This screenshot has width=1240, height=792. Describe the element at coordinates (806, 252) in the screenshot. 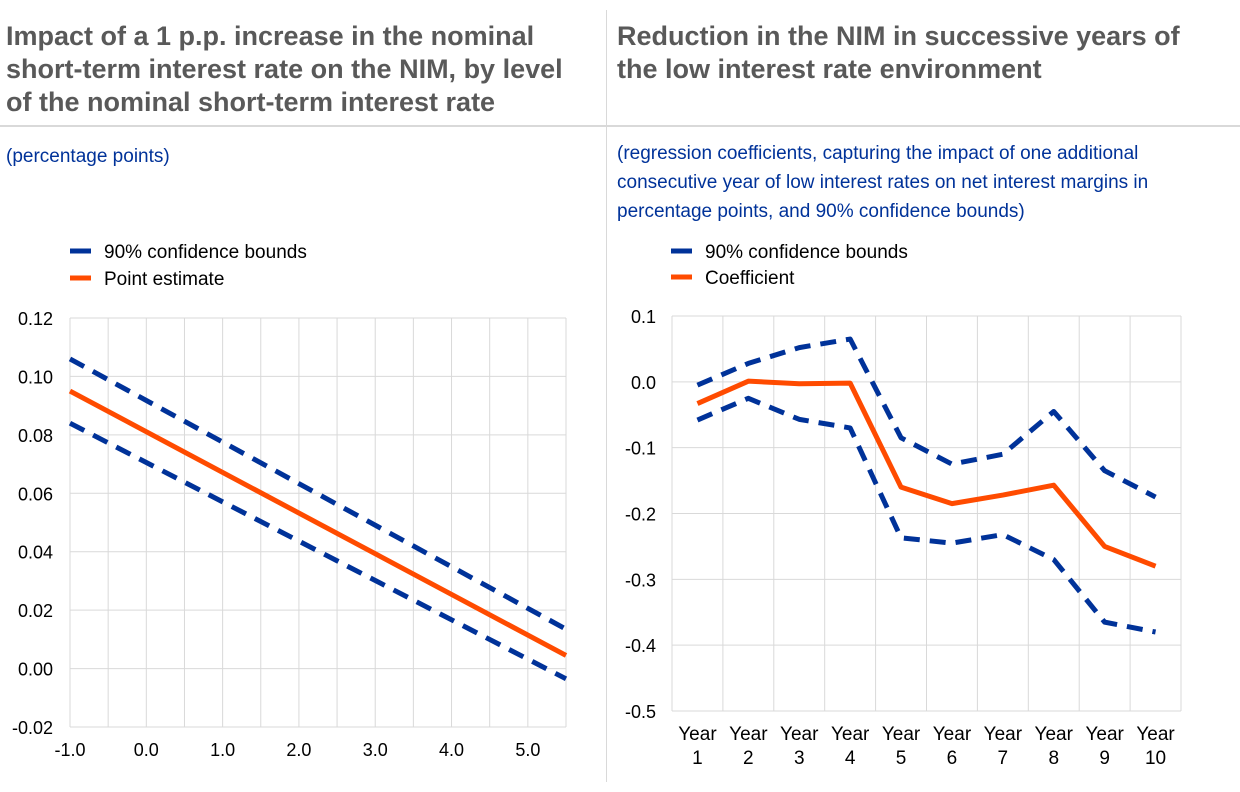

I see `right-legend-bounds-label: 90% confidence bounds` at that location.